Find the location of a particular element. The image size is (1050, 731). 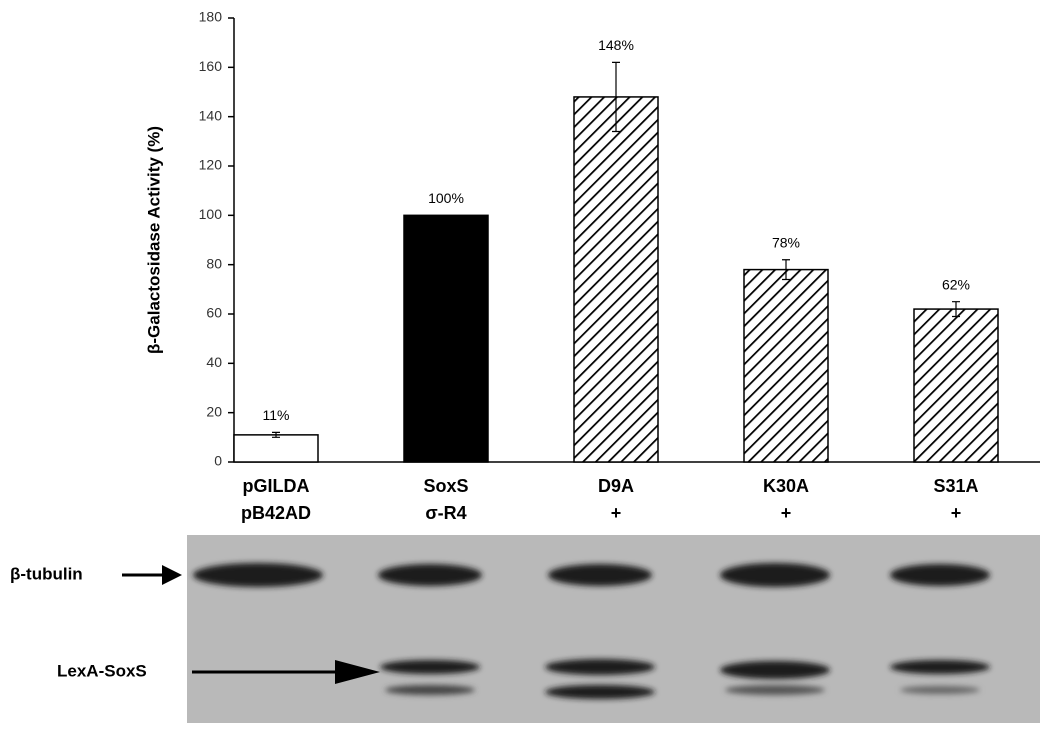

y-tick-label: 0 is located at coordinates (218, 461).